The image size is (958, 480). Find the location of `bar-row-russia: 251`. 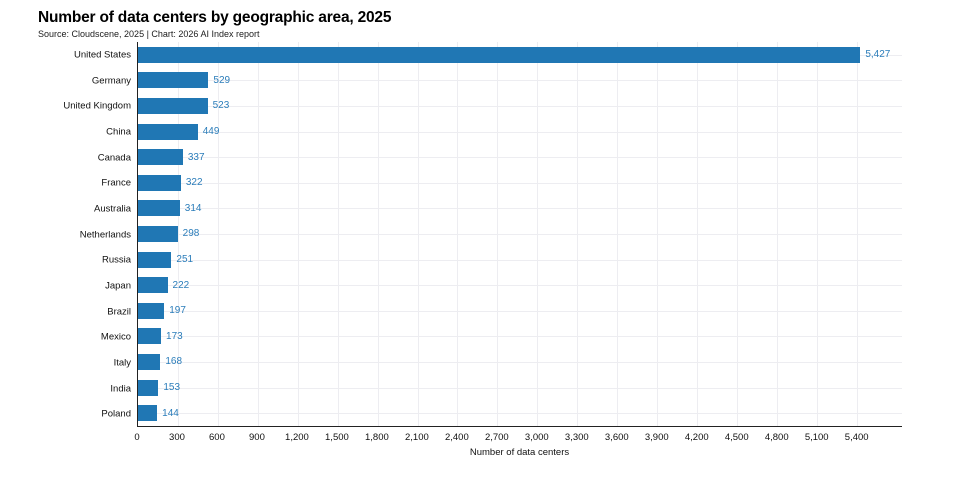

bar-row-russia: 251 is located at coordinates (520, 260).